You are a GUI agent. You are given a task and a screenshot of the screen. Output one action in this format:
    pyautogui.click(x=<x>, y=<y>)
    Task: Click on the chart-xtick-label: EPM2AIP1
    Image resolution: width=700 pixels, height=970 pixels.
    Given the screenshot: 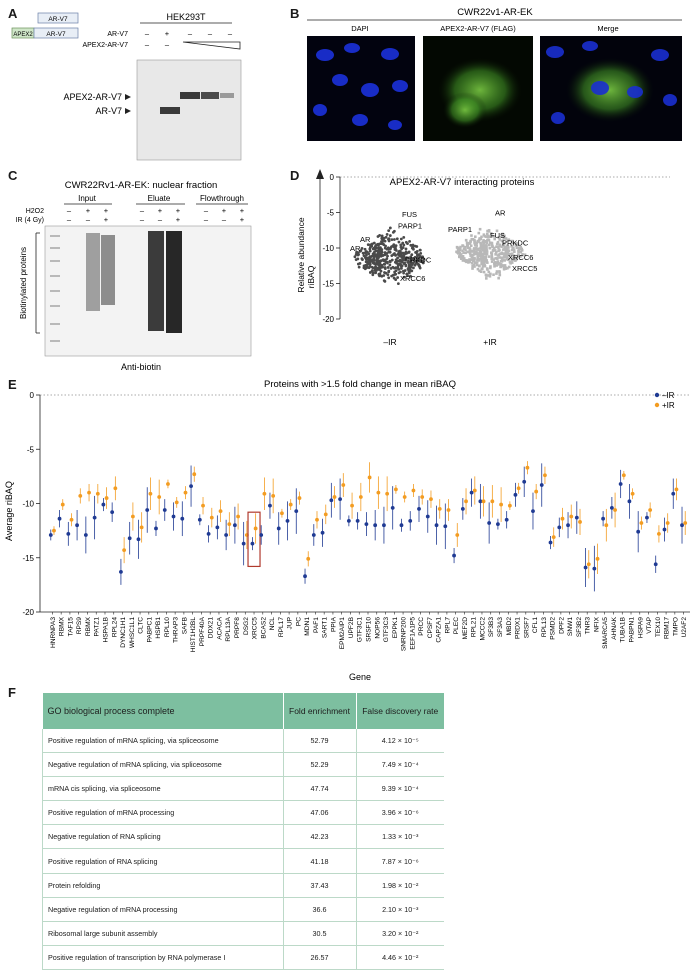 What is the action you would take?
    pyautogui.click(x=342, y=633)
    